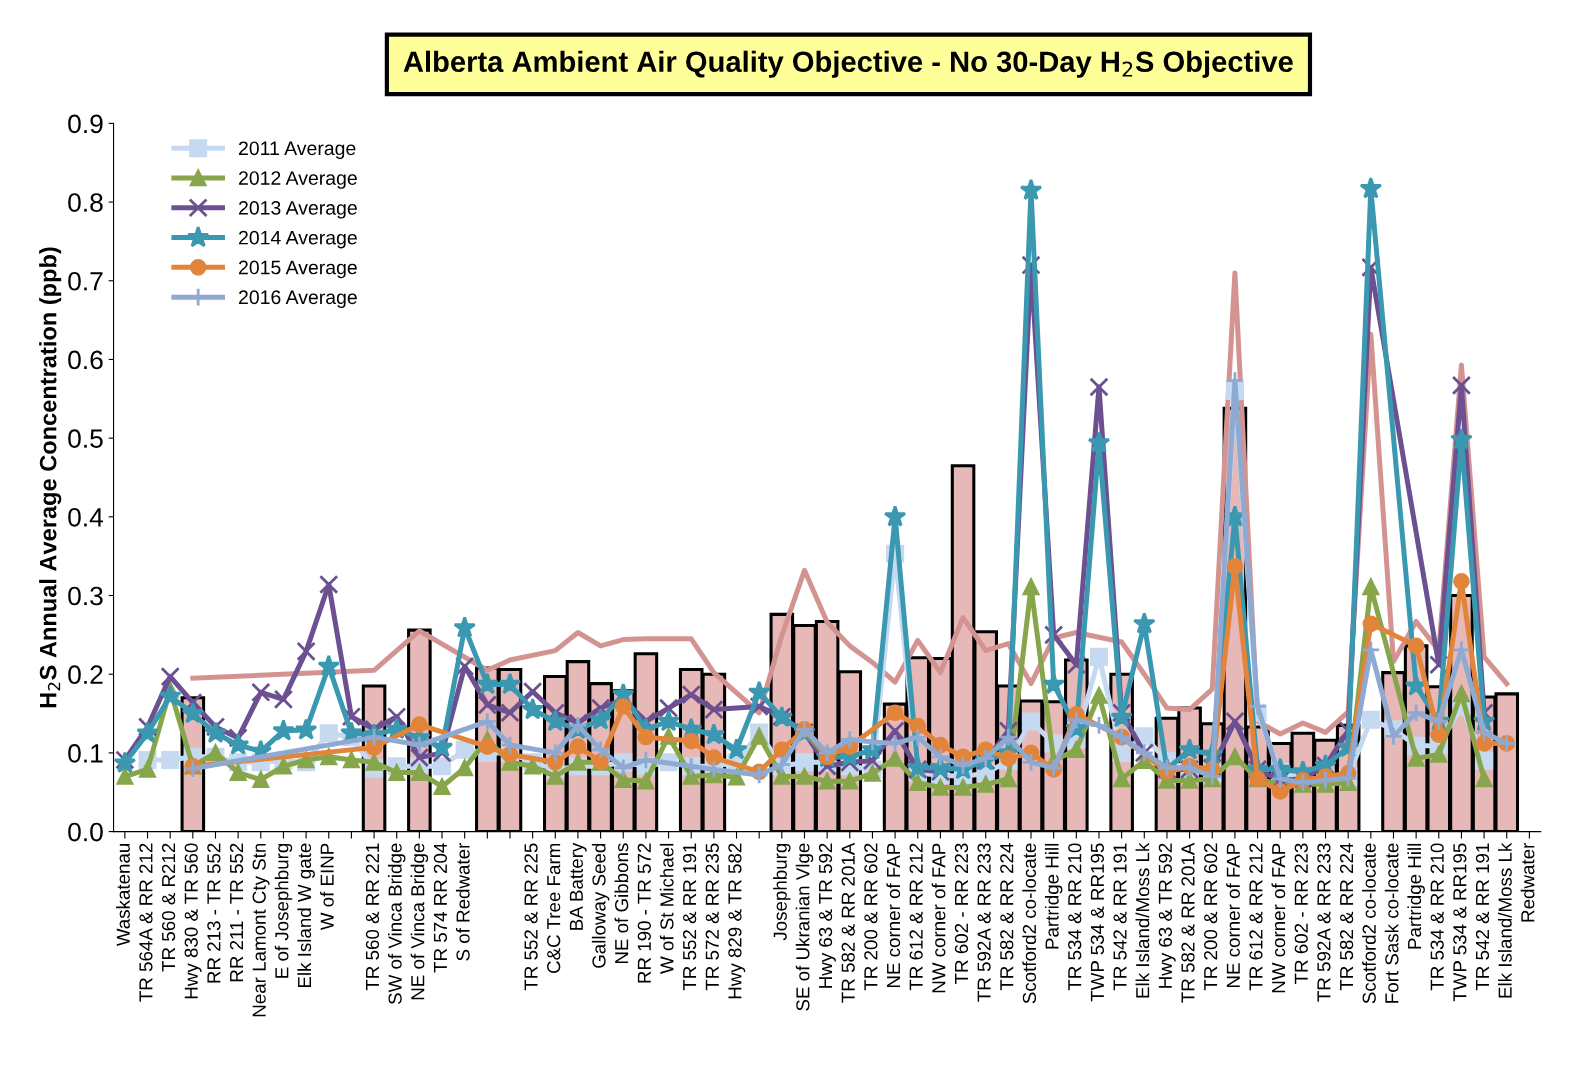 Image resolution: width=1577 pixels, height=1073 pixels. I want to click on x-tick-label: RR 190 - TR 572, so click(644, 913).